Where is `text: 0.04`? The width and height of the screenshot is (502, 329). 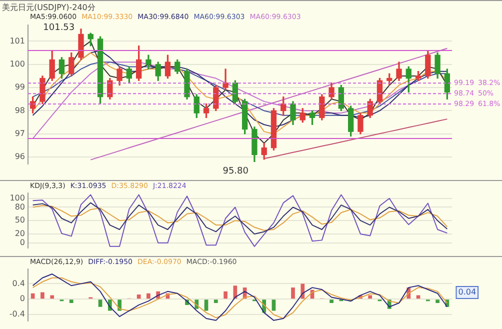
text: 0.04 is located at coordinates (467, 292).